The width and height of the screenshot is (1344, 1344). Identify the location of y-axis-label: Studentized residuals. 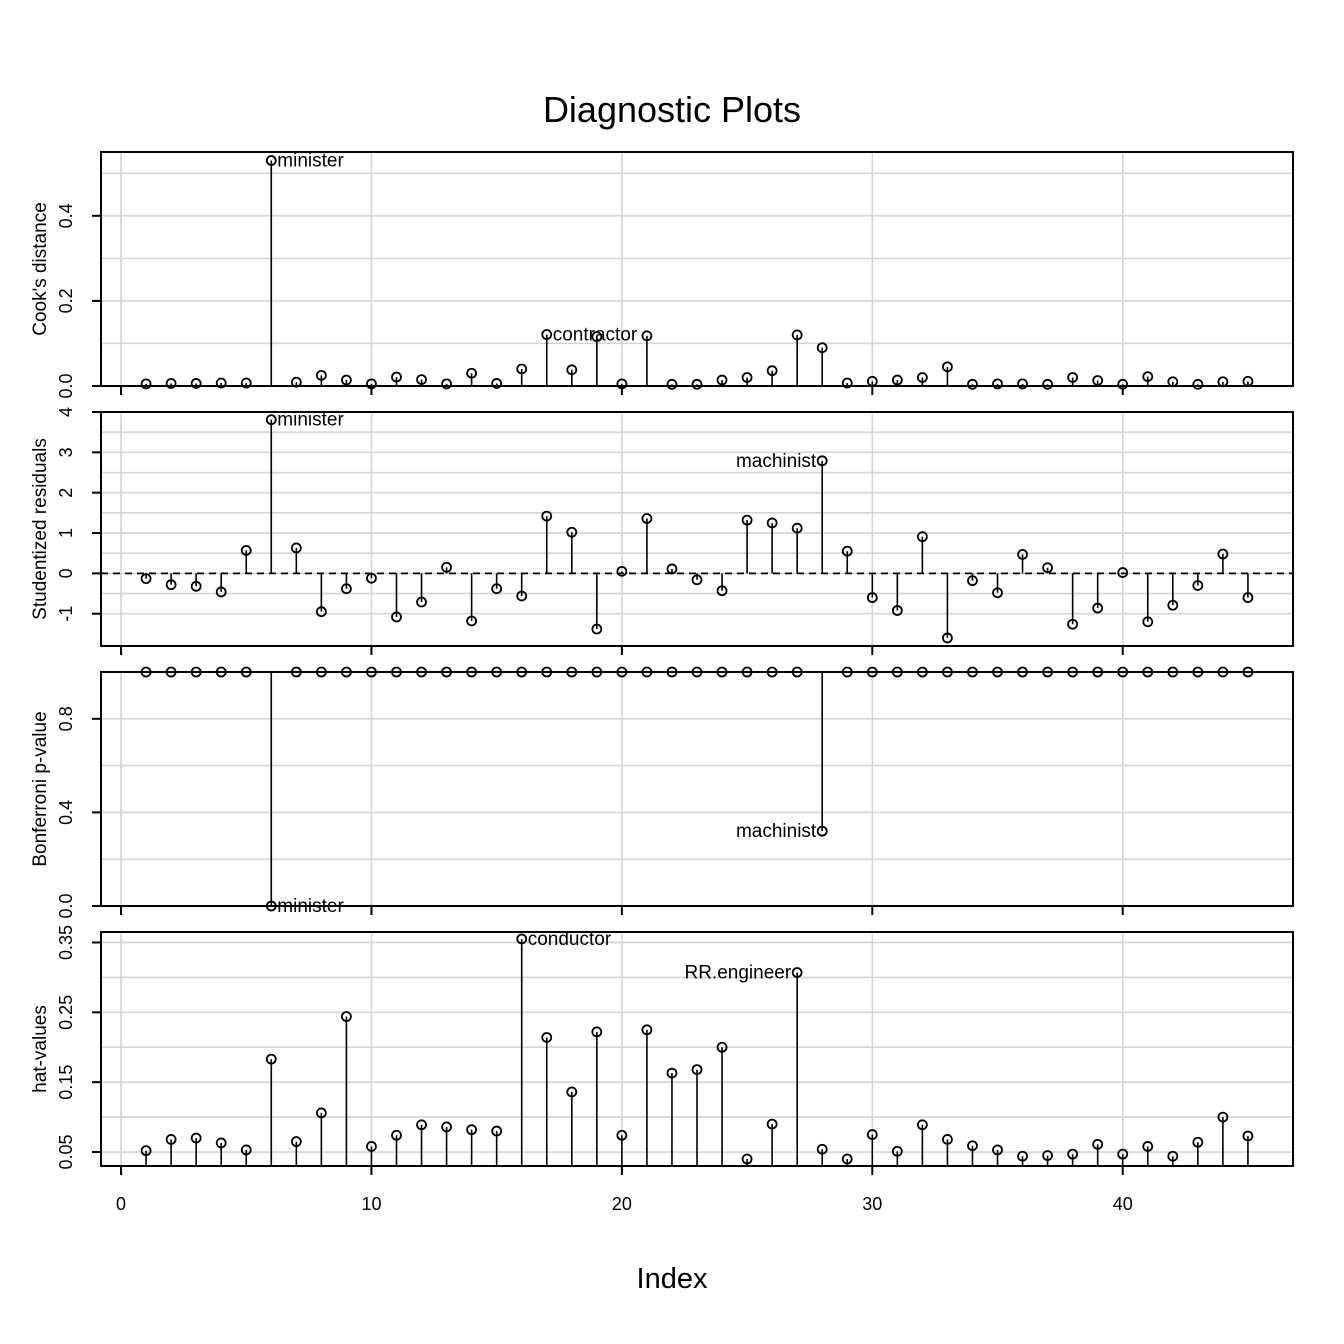
(40, 529).